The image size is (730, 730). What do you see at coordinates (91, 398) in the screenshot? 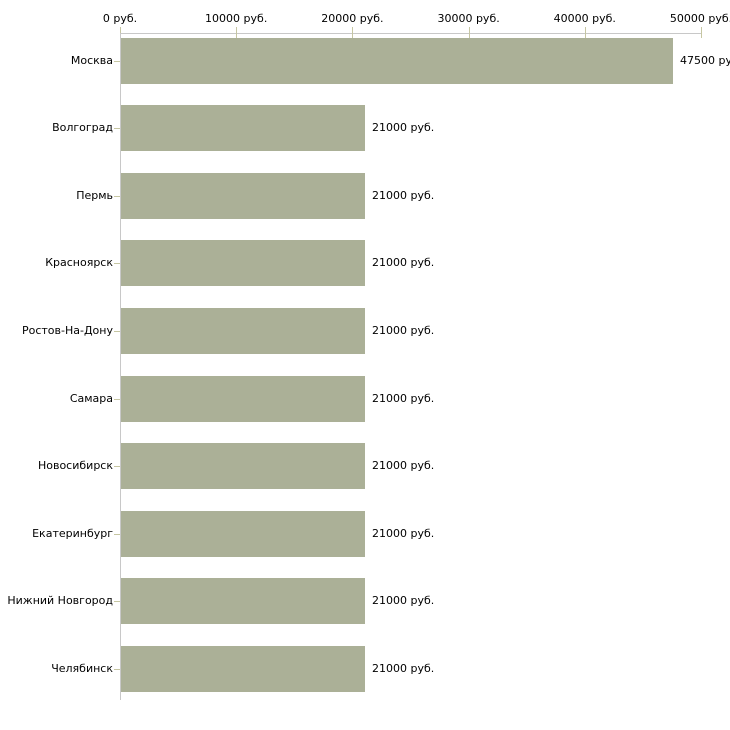
I see `category-label: Самара` at bounding box center [91, 398].